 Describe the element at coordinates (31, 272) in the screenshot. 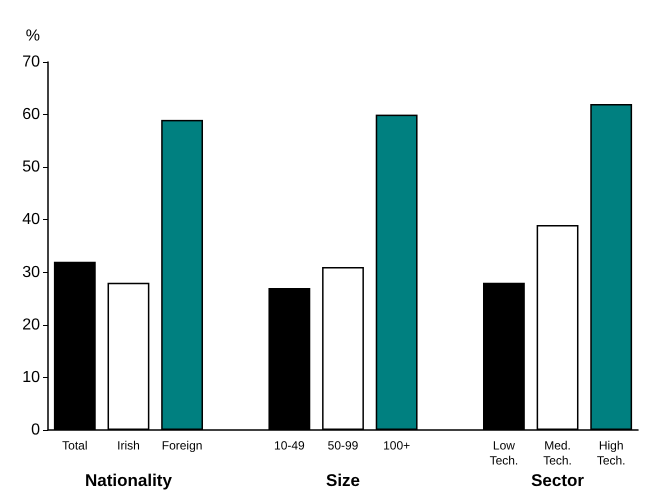

I see `y-tick-label: 30` at that location.